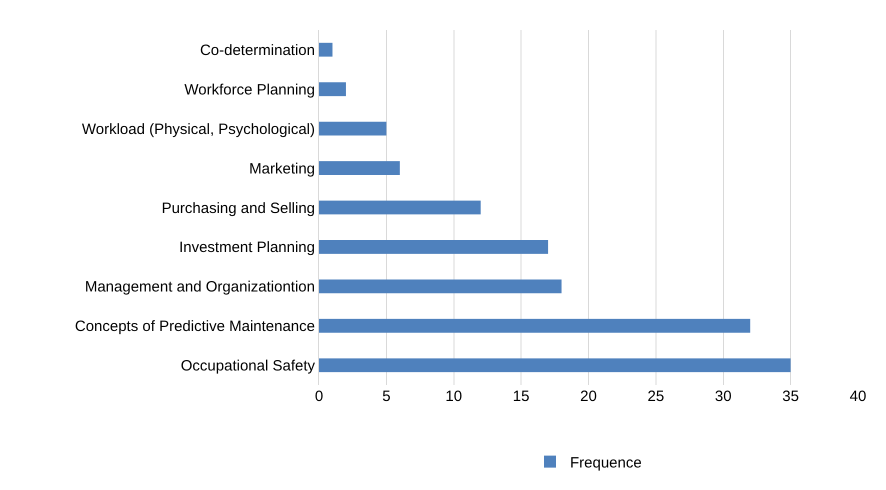 This screenshot has height=490, width=886. Describe the element at coordinates (588, 396) in the screenshot. I see `x-tick-label: 20` at that location.